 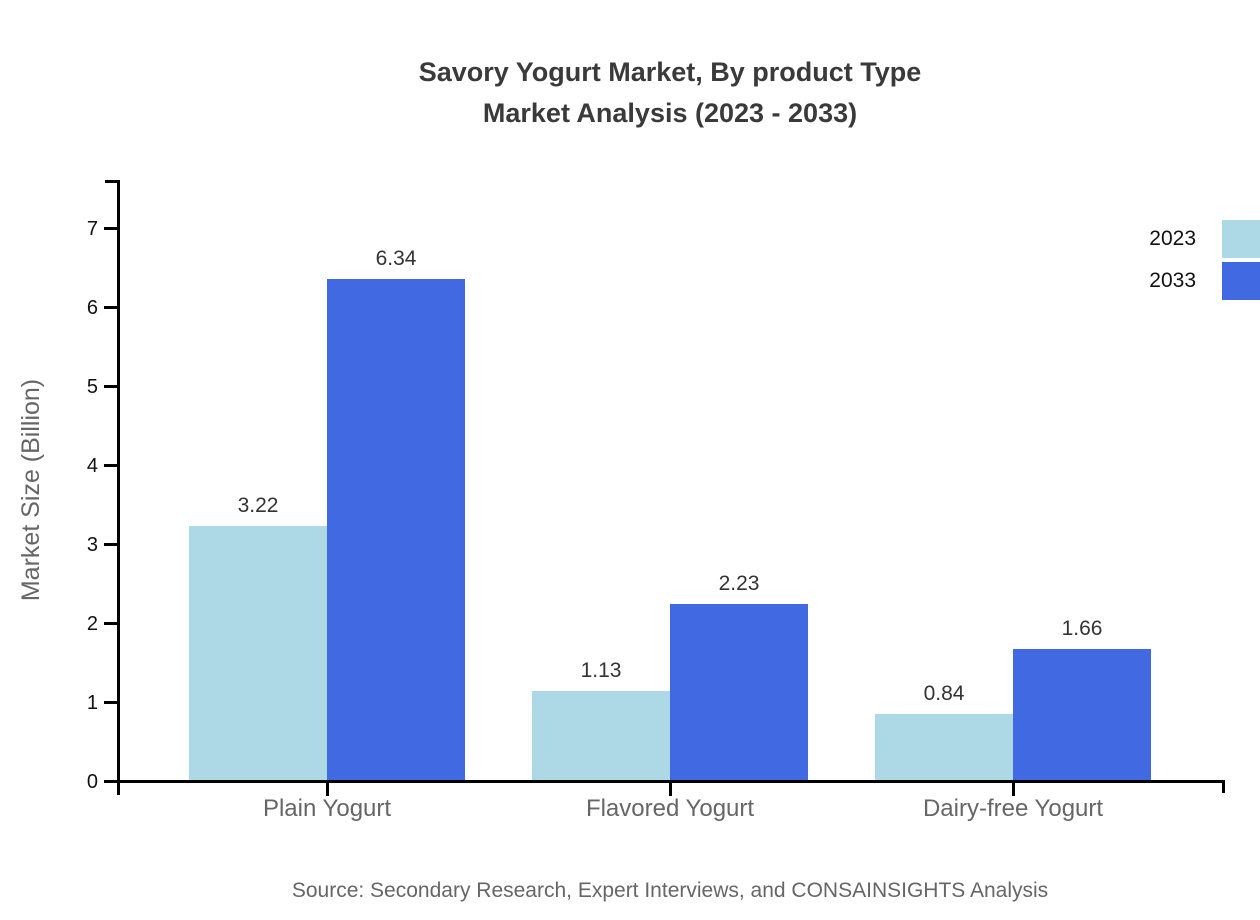 What do you see at coordinates (601, 670) in the screenshot?
I see `value-label-2023-flavored-yogurt: 1.13` at bounding box center [601, 670].